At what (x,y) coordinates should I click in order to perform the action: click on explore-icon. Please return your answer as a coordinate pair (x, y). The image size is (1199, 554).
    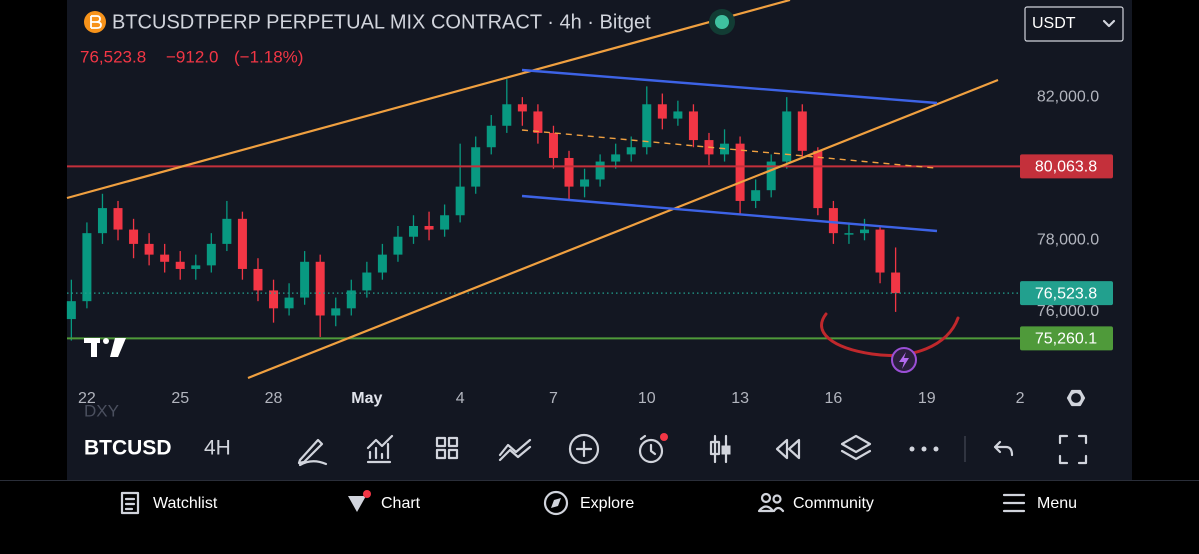
    Looking at the image, I should click on (556, 503).